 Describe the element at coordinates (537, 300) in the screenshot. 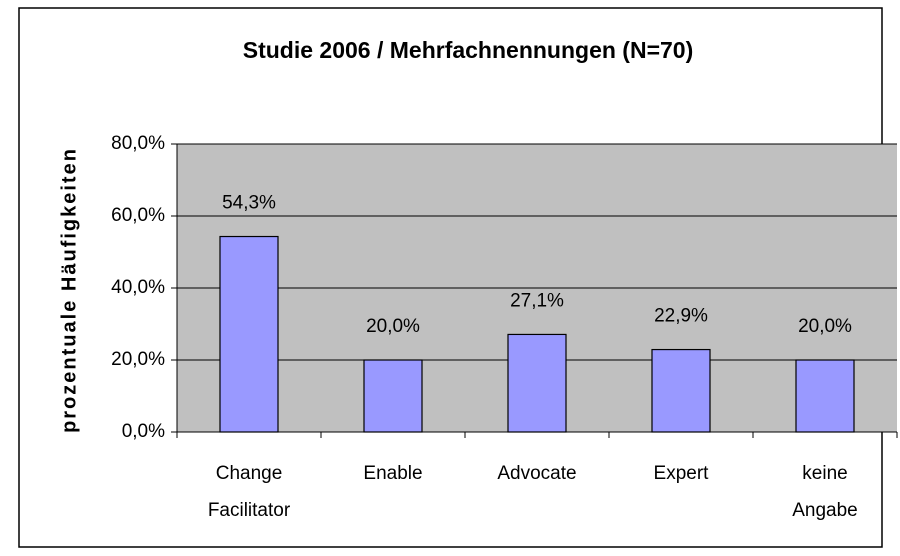

I see `data-label: 27,1%` at that location.